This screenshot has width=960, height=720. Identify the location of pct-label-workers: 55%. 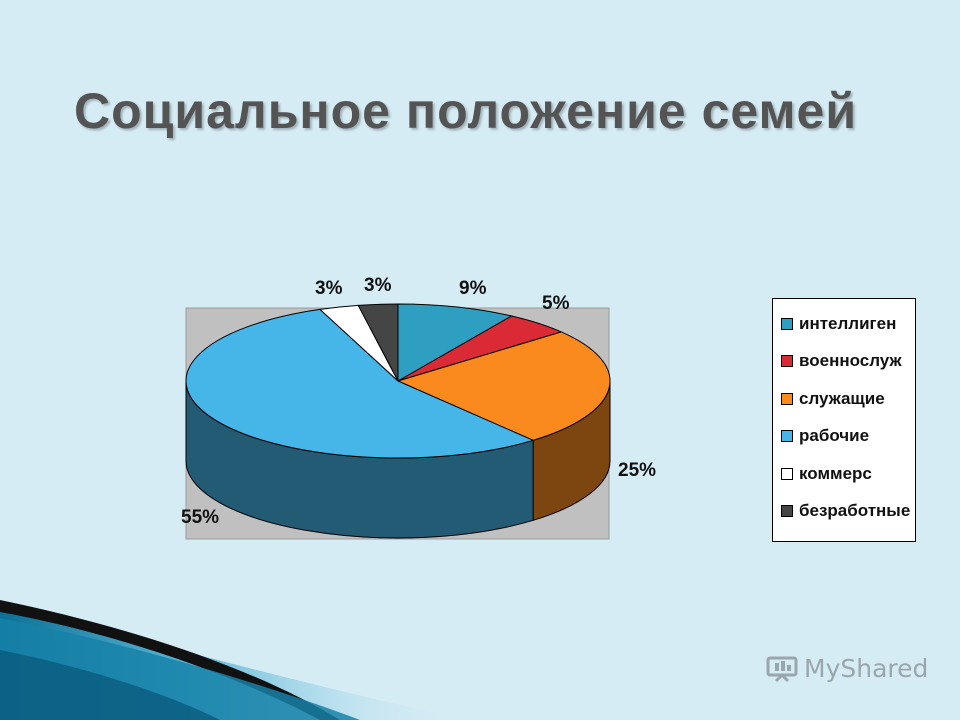
(200, 517).